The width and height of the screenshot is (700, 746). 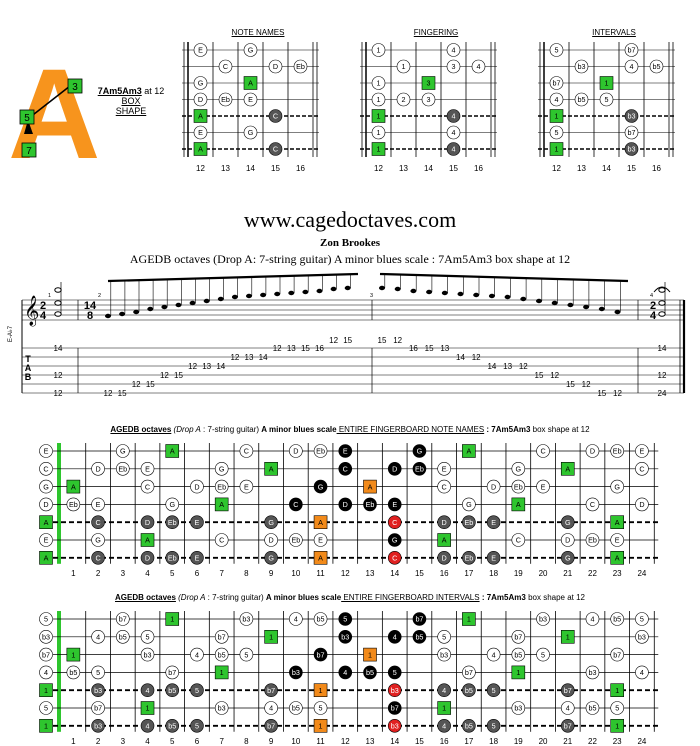 I want to click on fret-number: 10, so click(x=295, y=573).